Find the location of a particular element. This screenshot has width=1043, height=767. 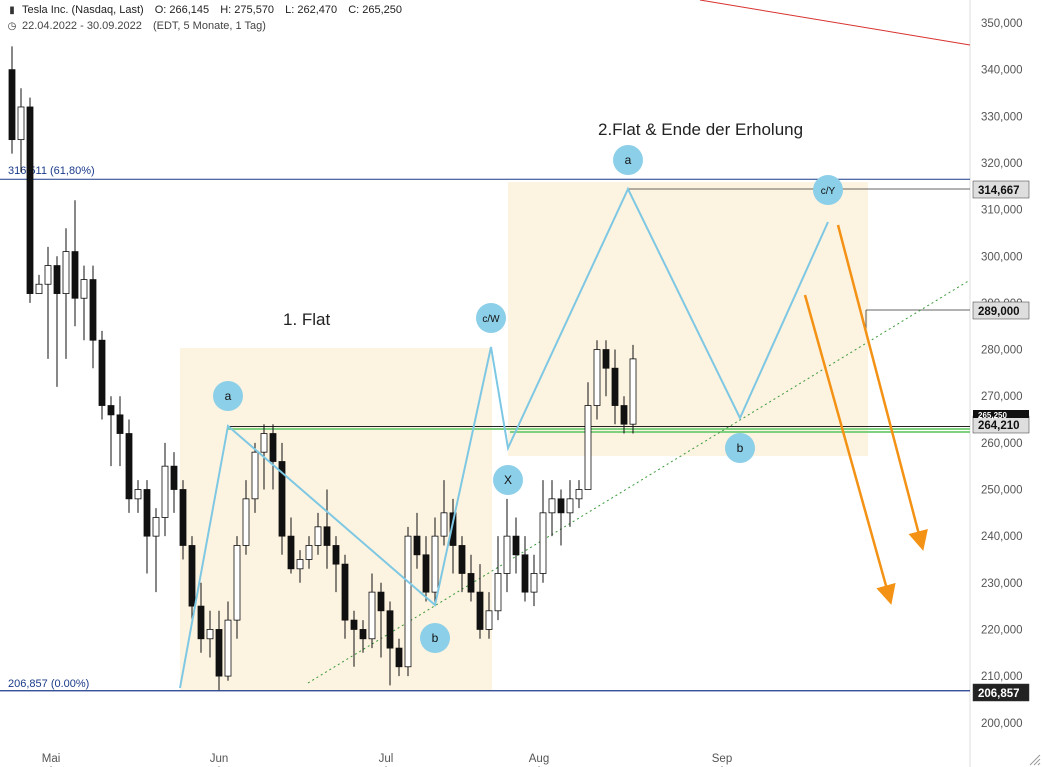

y-tick-label: 280,000 is located at coordinates (1002, 351).